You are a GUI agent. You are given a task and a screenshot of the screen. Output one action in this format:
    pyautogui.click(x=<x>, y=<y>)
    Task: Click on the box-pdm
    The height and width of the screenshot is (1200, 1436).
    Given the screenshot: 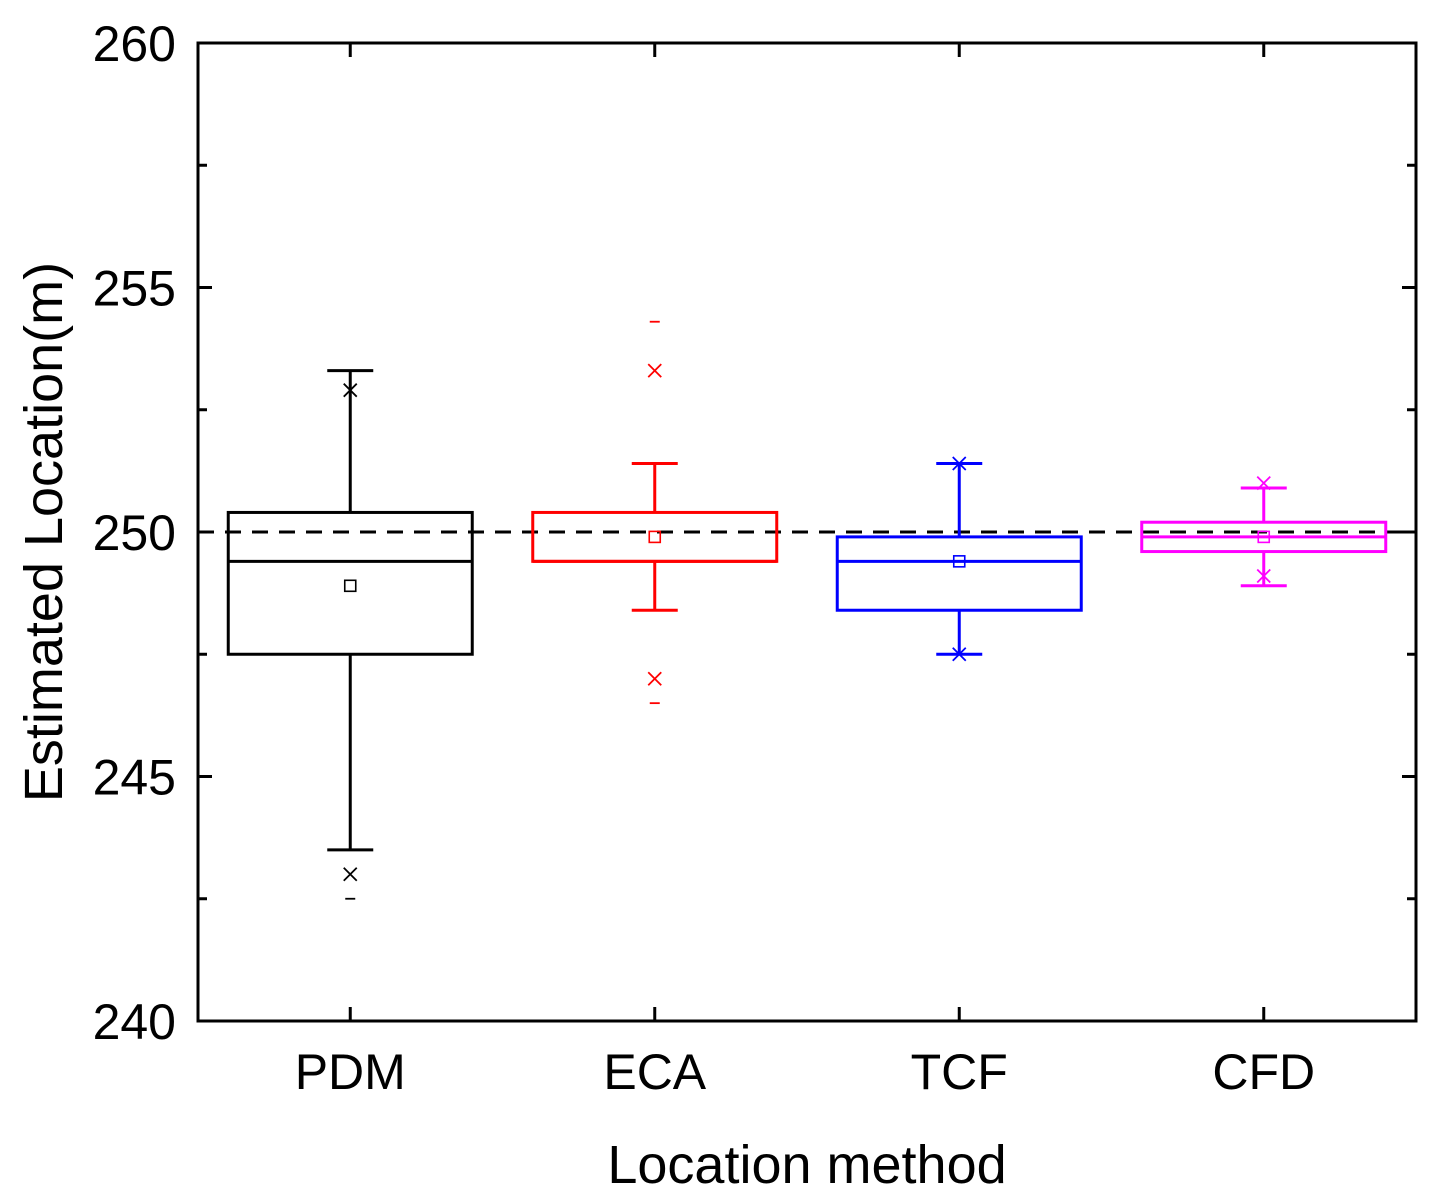 What is the action you would take?
    pyautogui.click(x=350, y=634)
    